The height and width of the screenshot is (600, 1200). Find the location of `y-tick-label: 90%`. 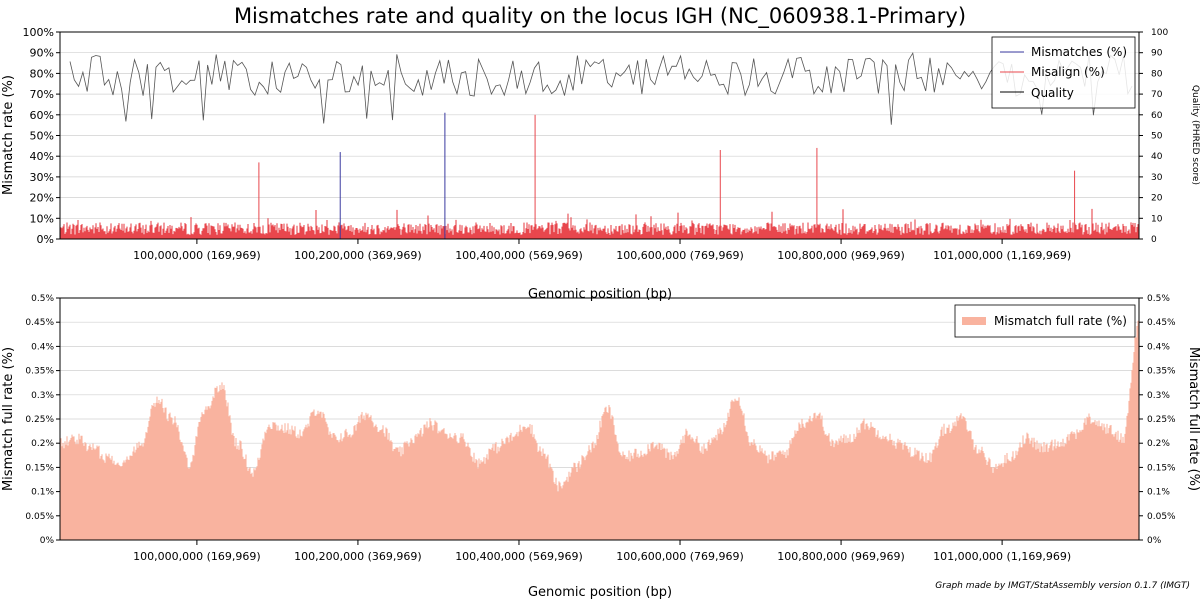

y-tick-label: 90% is located at coordinates (42, 53).